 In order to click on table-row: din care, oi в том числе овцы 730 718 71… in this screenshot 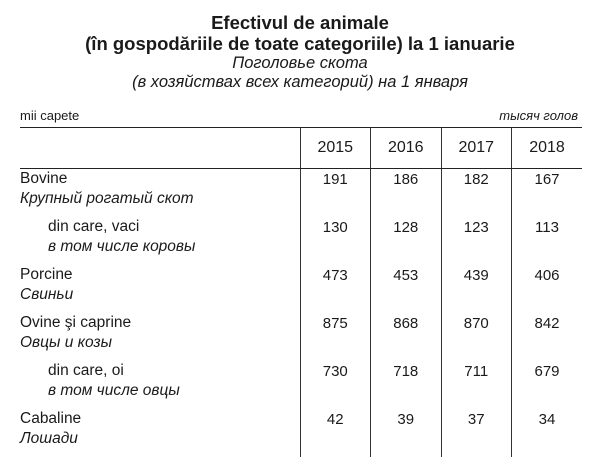, I will do `click(301, 385)`.